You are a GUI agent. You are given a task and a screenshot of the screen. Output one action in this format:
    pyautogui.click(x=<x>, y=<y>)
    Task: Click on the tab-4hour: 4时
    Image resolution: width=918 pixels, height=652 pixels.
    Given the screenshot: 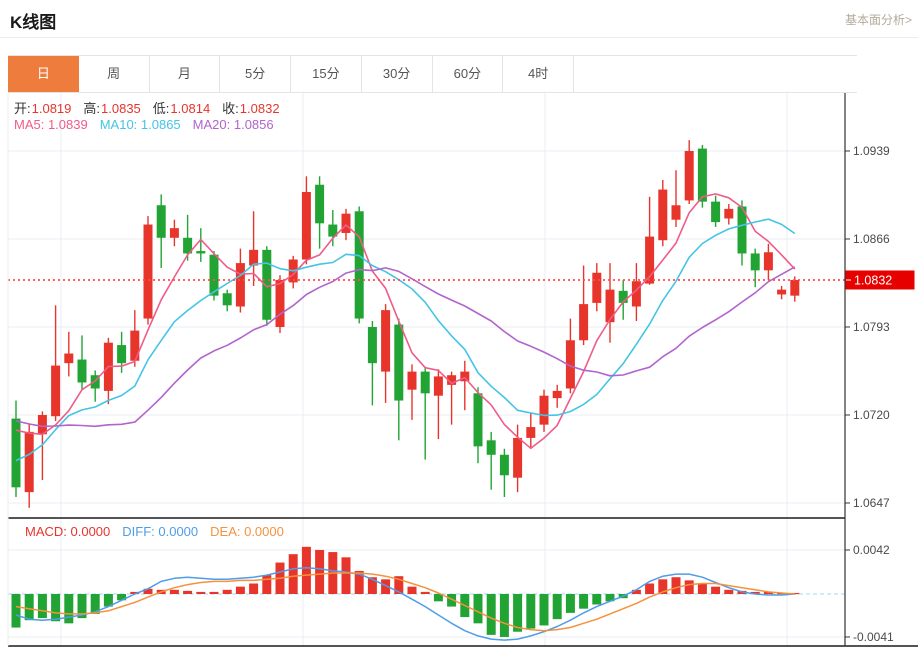 What is the action you would take?
    pyautogui.click(x=538, y=74)
    